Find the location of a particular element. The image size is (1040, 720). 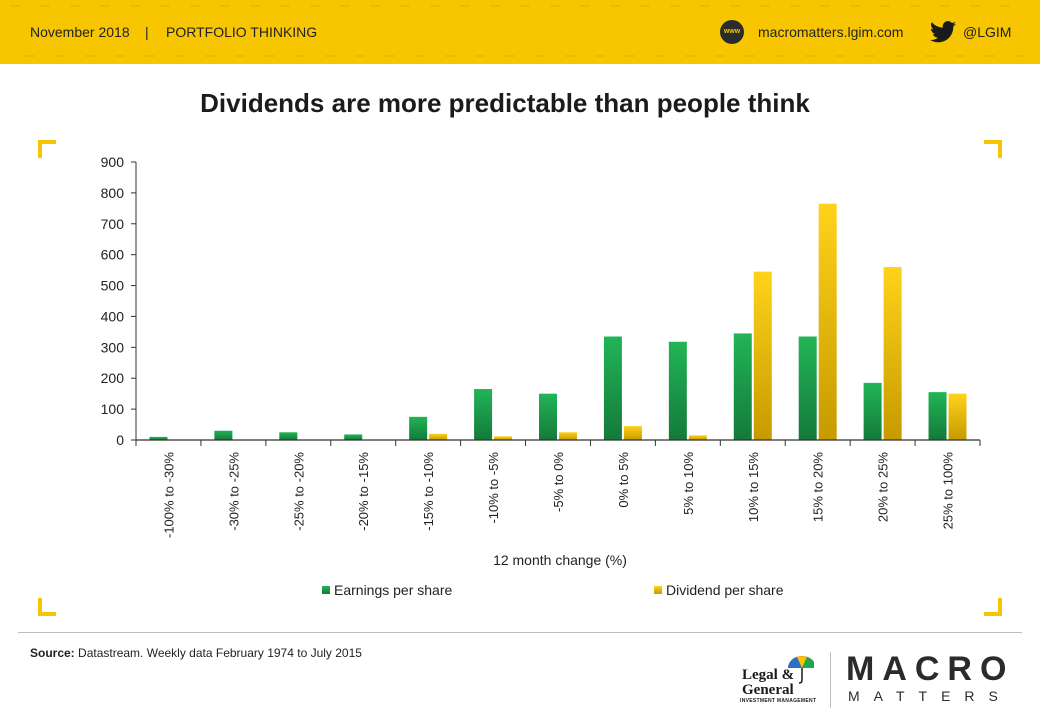

y-tick-label: 500 is located at coordinates (113, 286).